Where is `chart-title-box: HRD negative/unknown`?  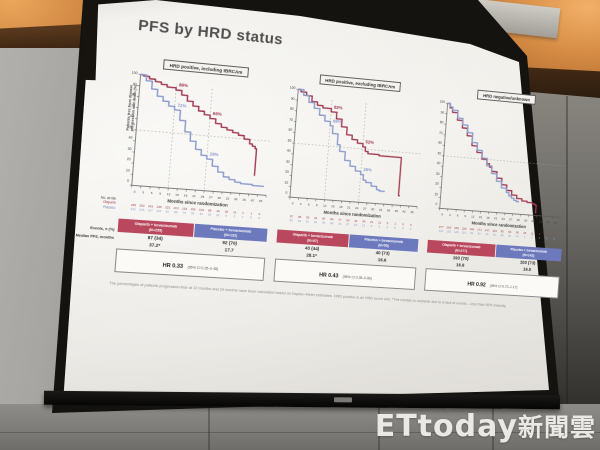 chart-title-box: HRD negative/unknown is located at coordinates (506, 97).